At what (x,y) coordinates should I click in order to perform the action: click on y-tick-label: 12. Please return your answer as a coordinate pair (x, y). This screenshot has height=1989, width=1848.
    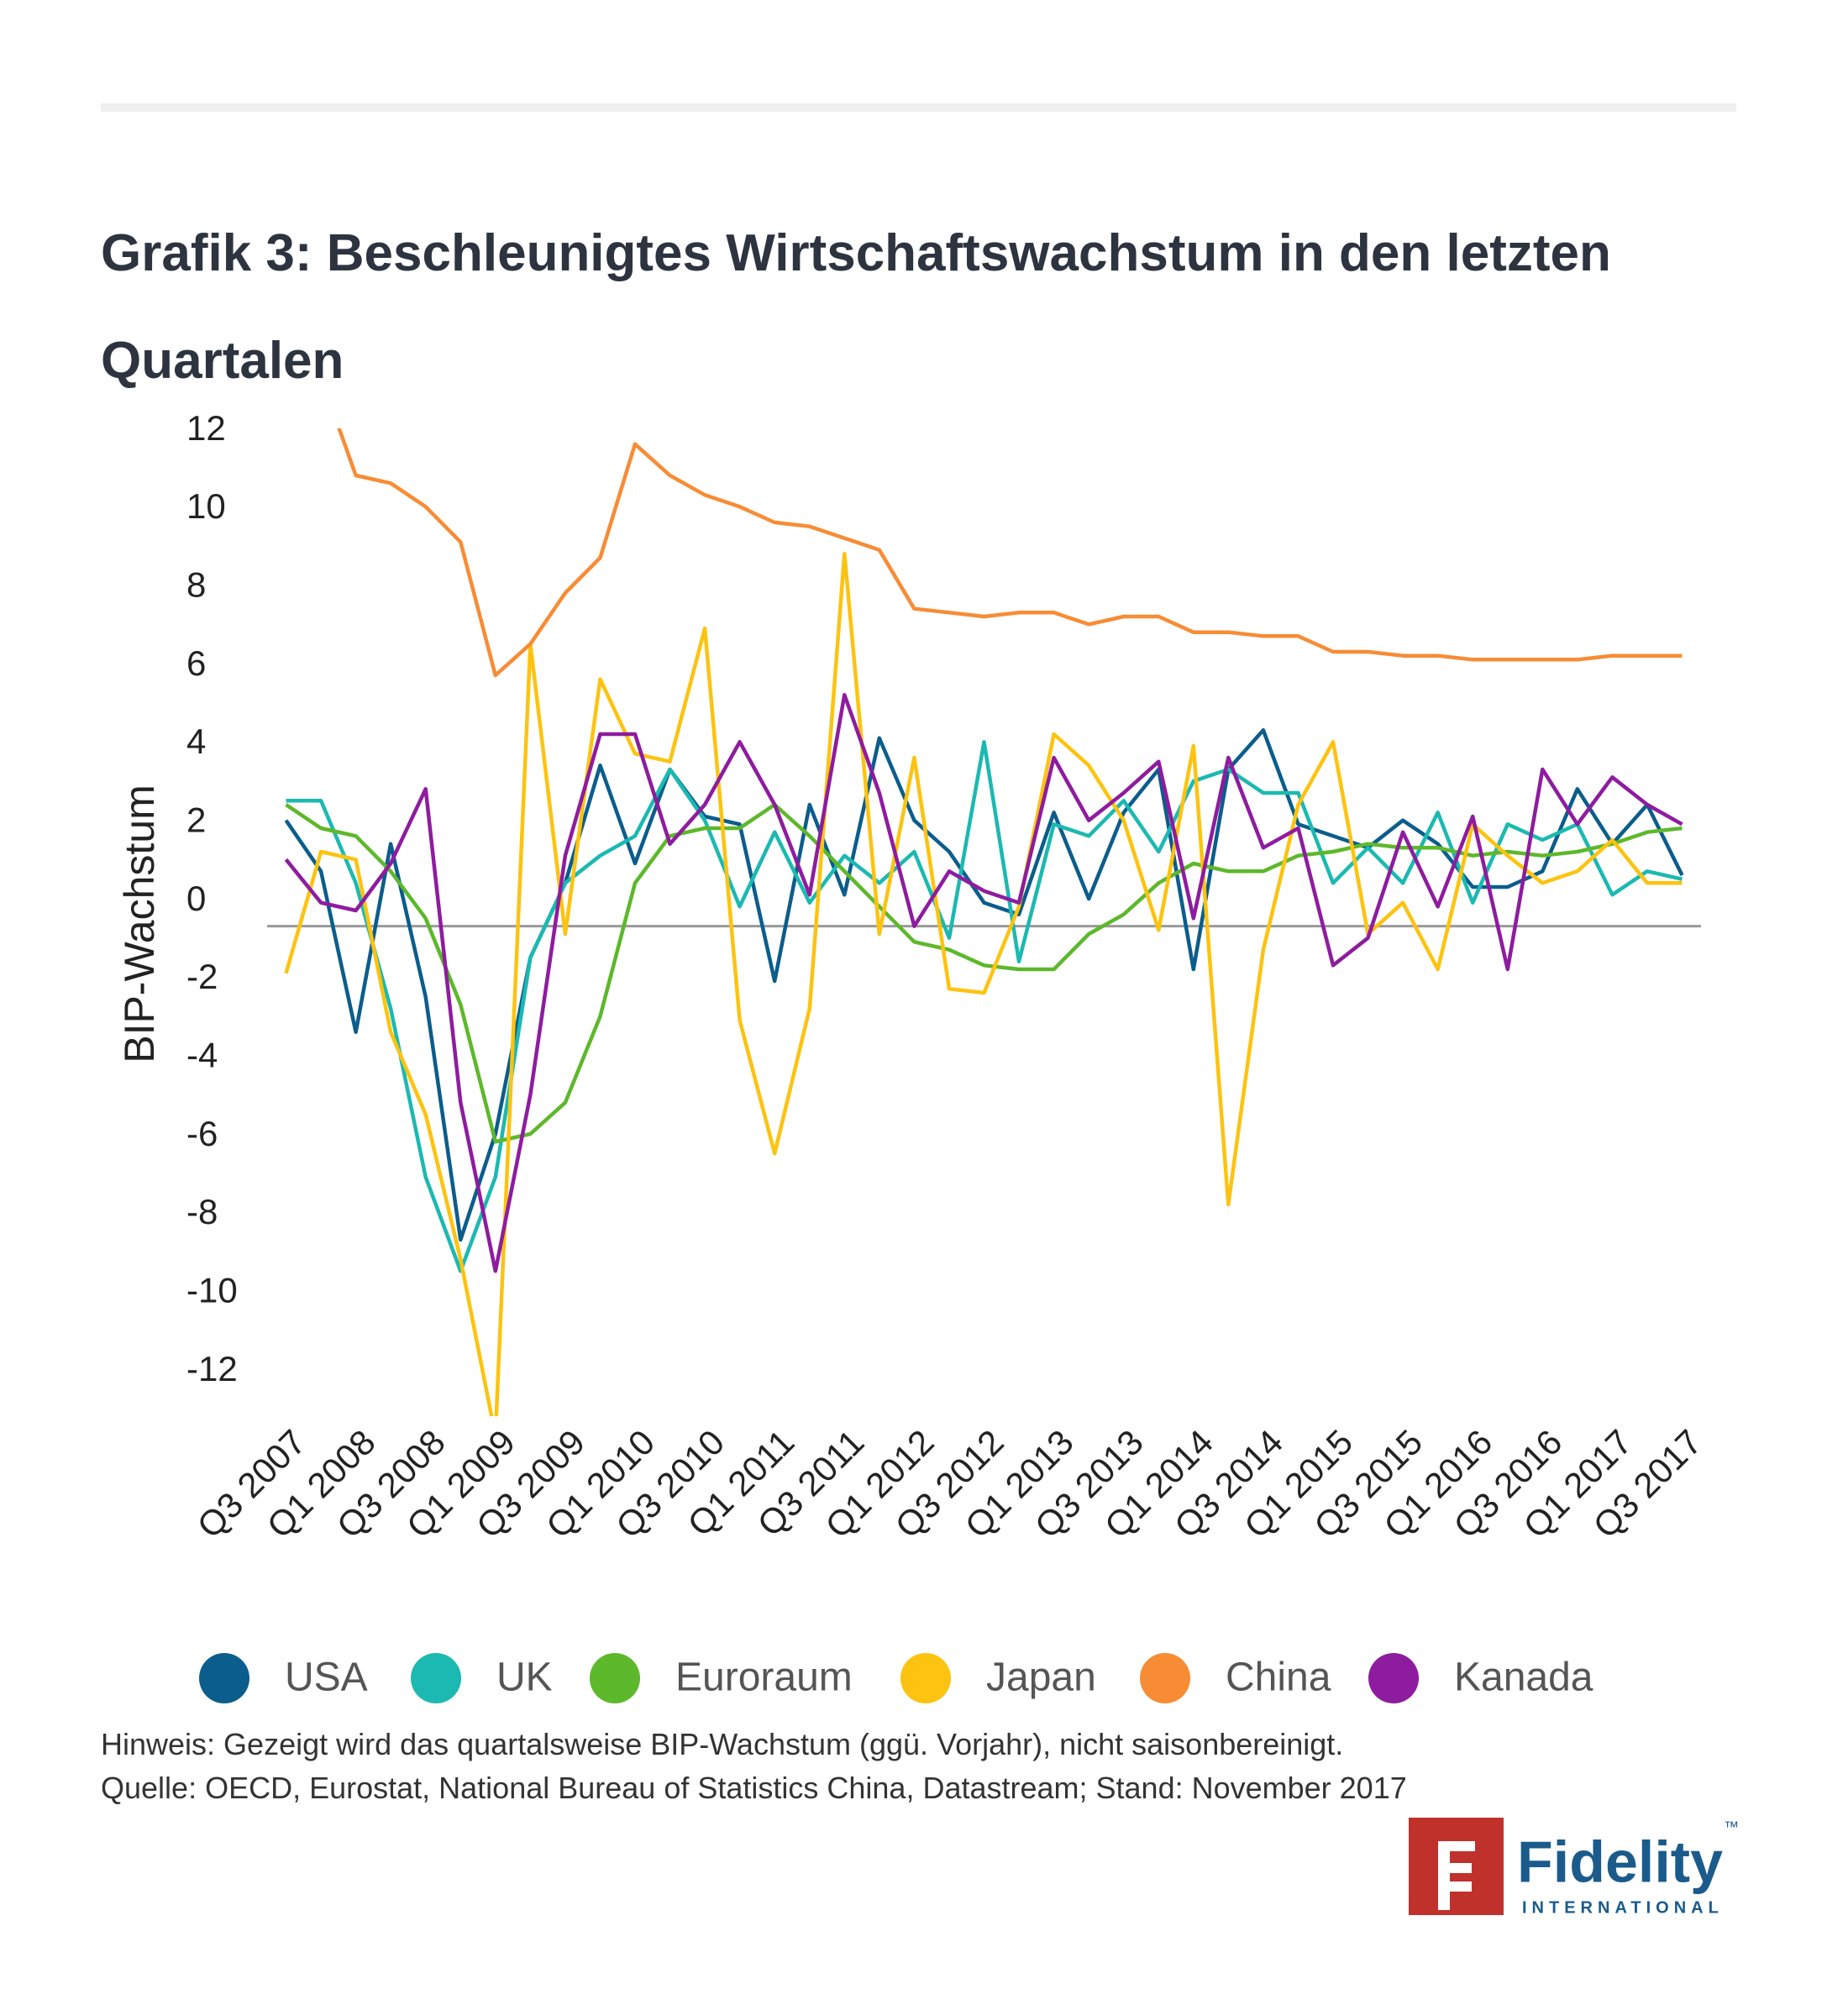
    Looking at the image, I should click on (206, 428).